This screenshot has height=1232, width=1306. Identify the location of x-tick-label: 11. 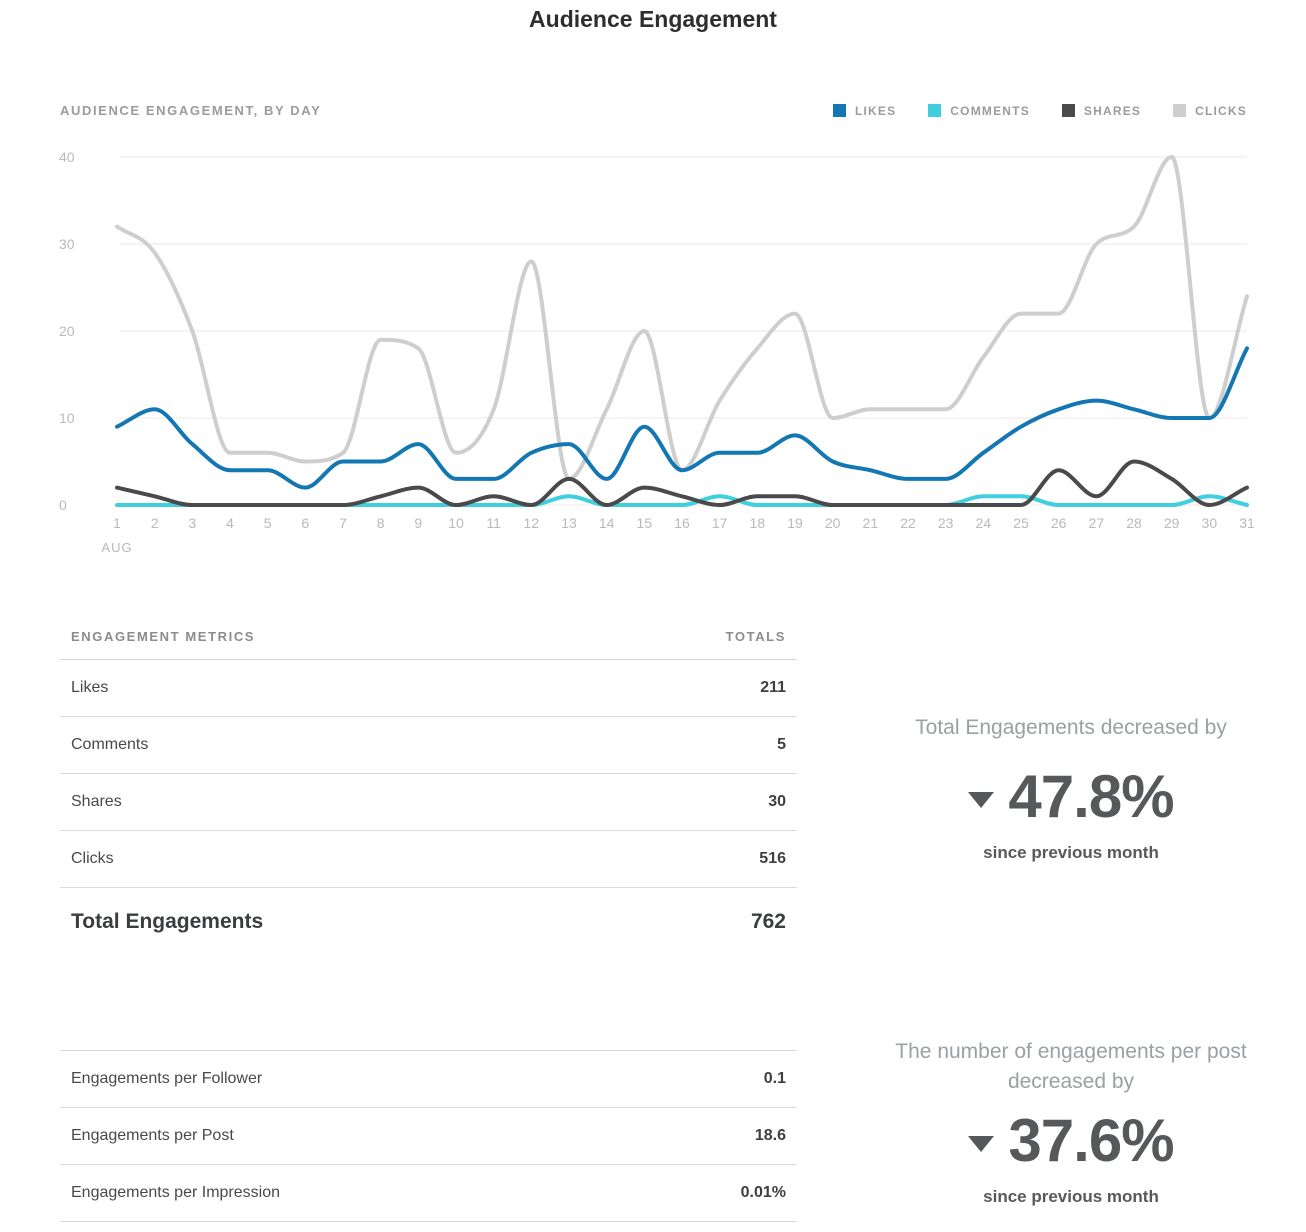
(493, 523).